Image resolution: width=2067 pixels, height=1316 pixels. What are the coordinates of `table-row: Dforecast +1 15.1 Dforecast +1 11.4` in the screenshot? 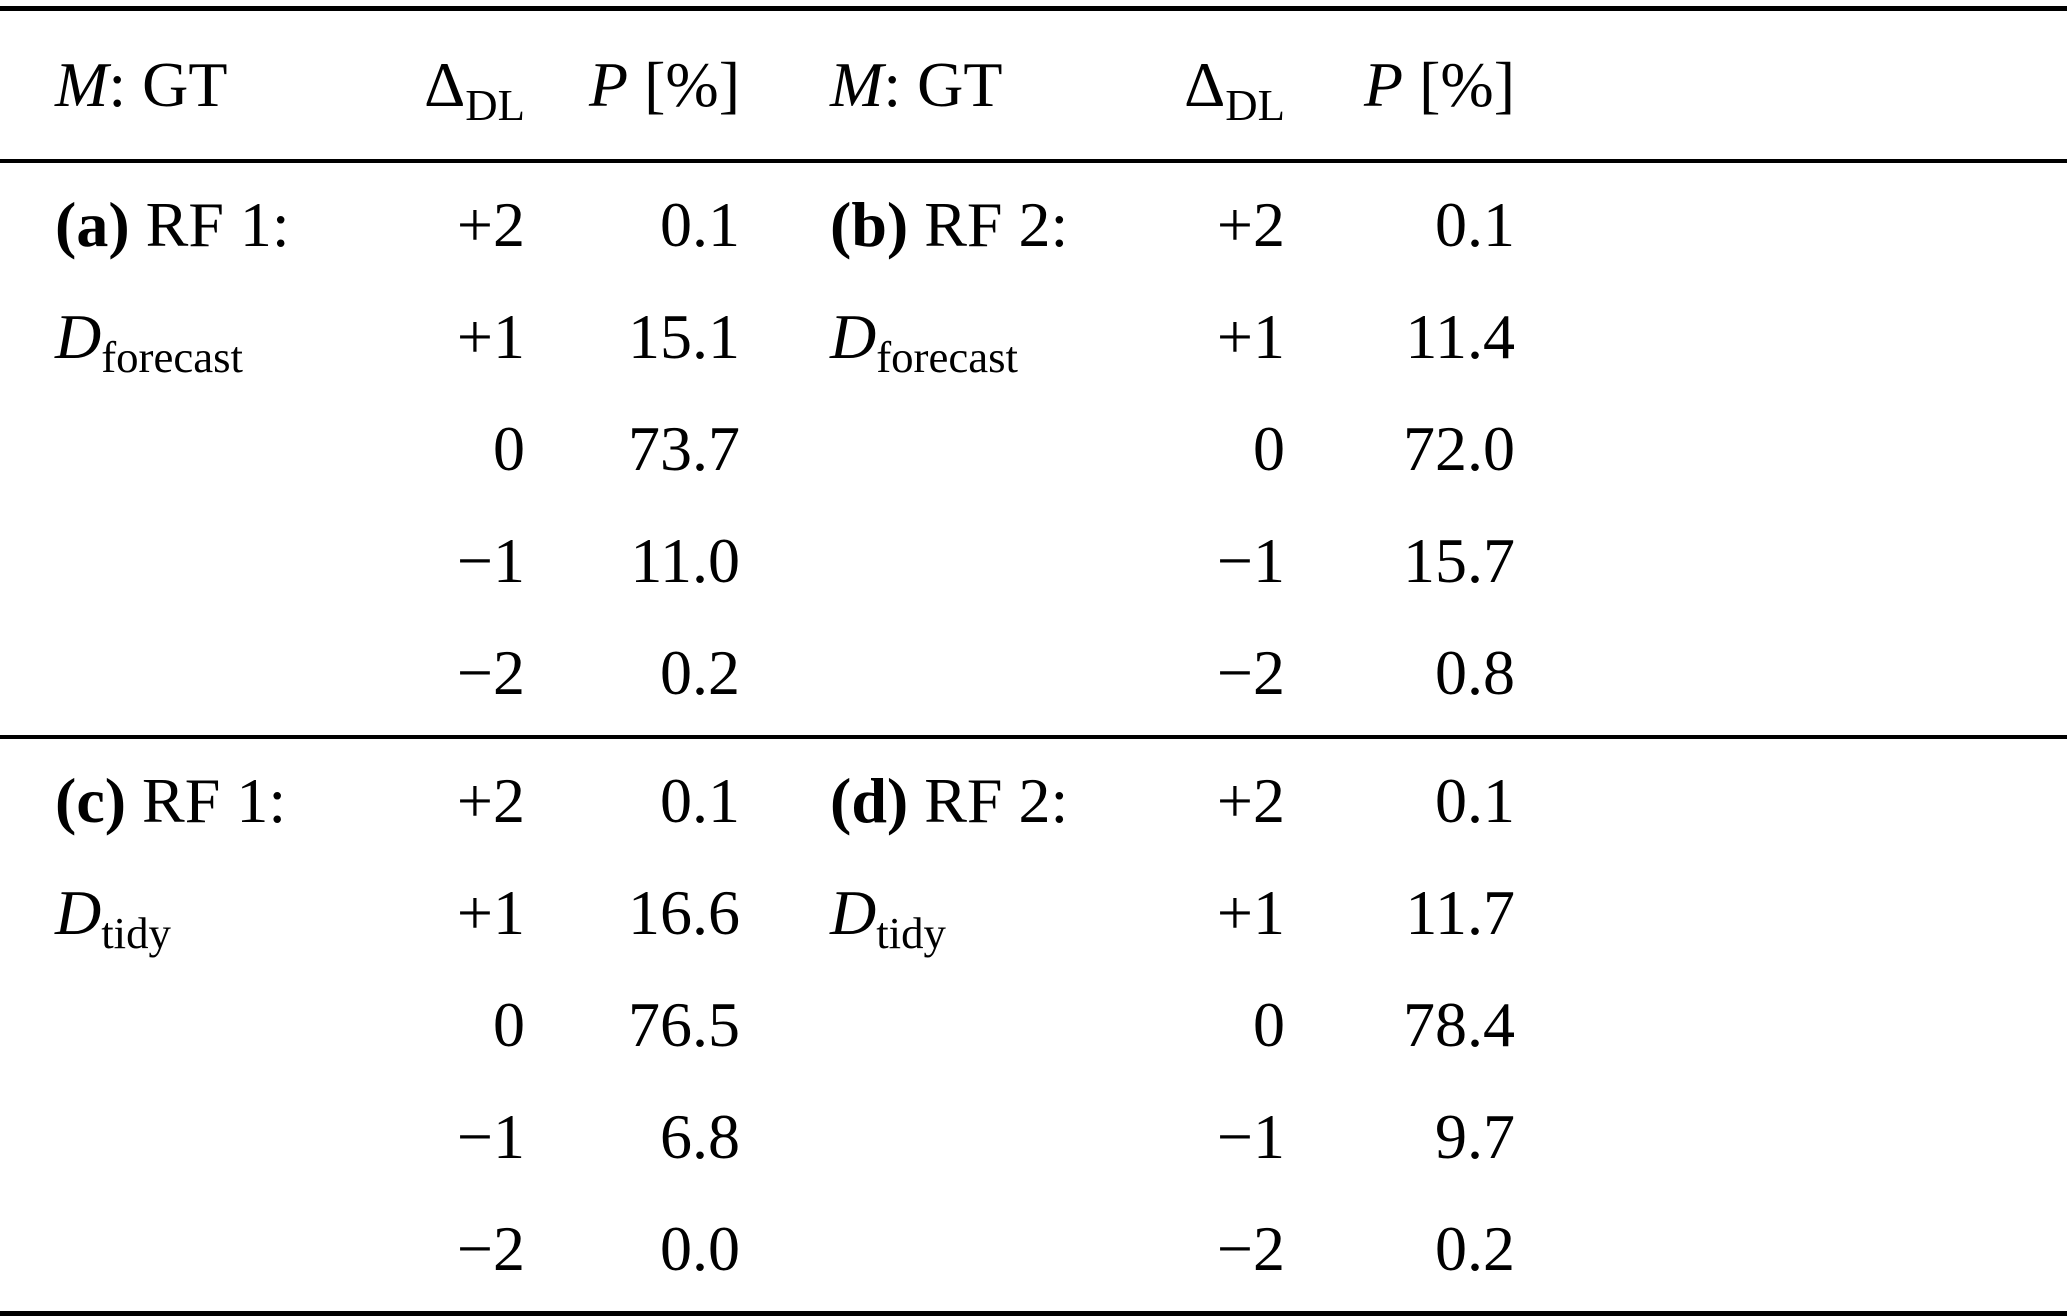 It's located at (1033, 337).